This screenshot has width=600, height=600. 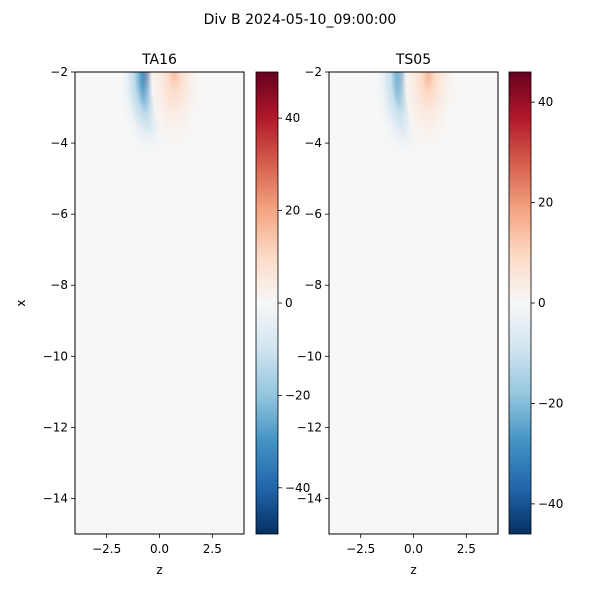 I want to click on y-axis-label: x, so click(x=21, y=302).